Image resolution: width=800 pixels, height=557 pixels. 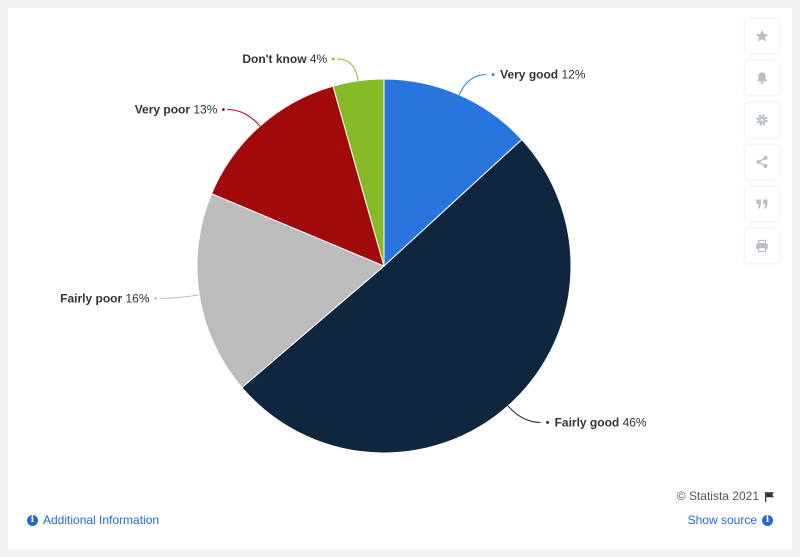 I want to click on label-marker-fairly-good, so click(x=547, y=422).